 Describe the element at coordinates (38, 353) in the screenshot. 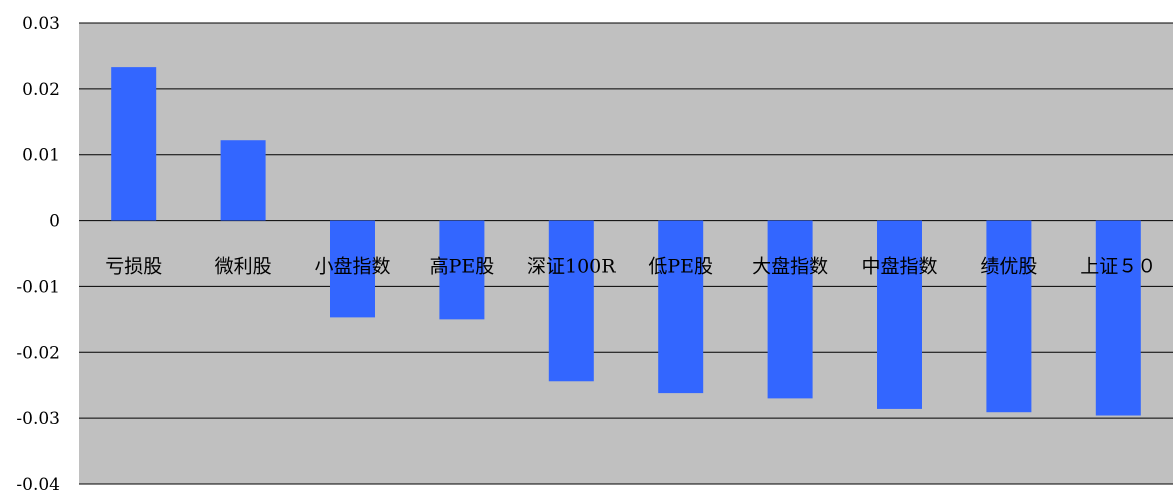

I see `y-tick-label: -0.02` at that location.